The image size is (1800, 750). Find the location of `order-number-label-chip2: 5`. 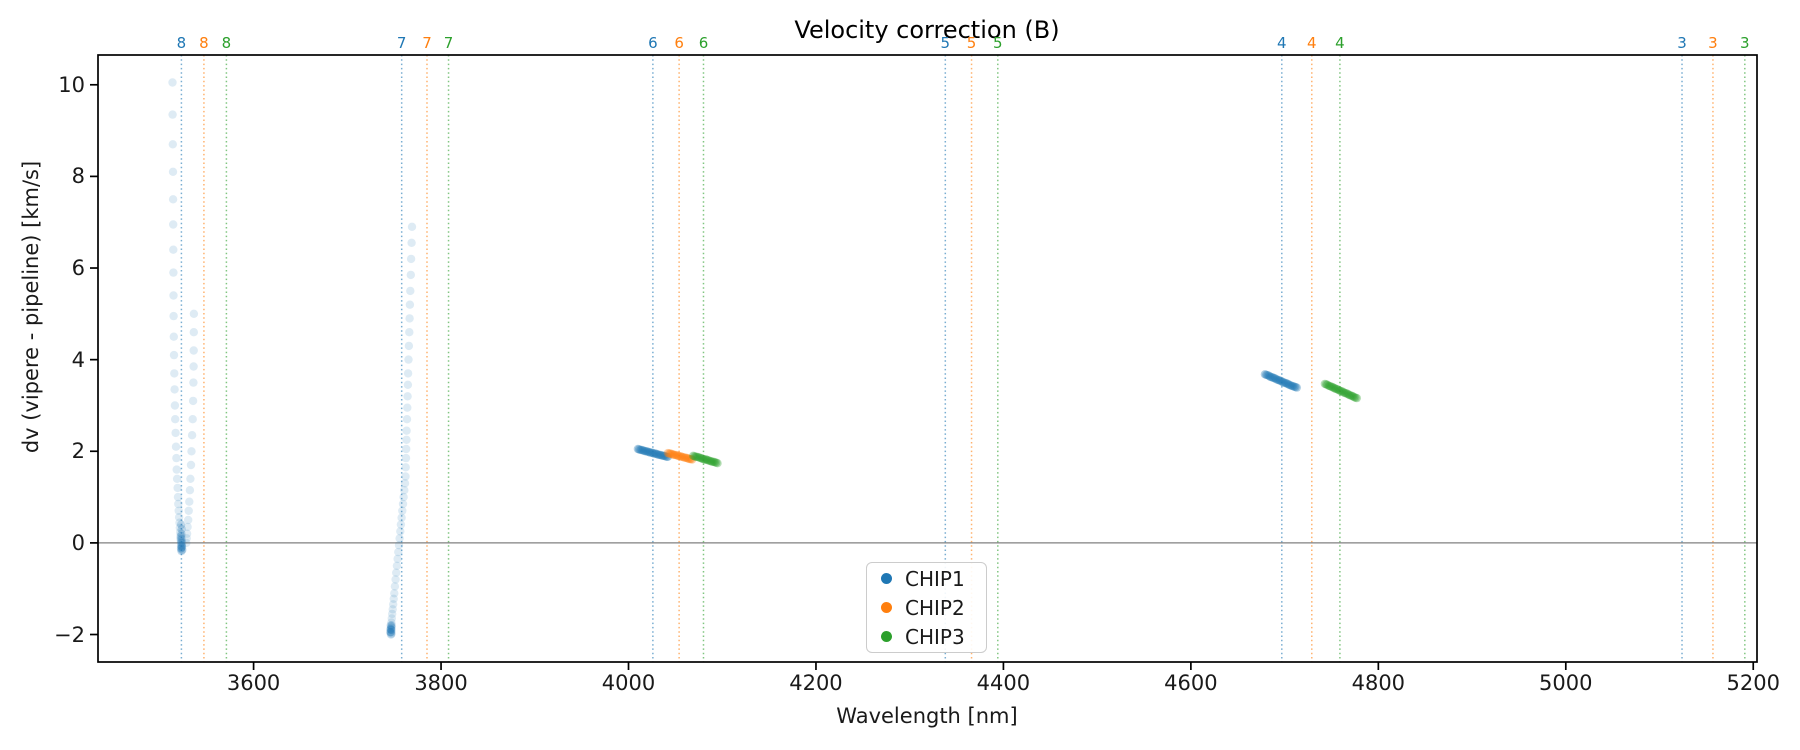

order-number-label-chip2: 5 is located at coordinates (971, 43).